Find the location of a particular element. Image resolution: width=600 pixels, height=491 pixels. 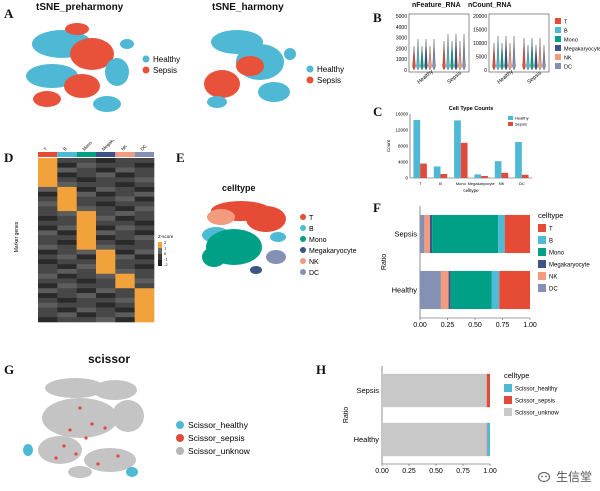

violin-ytick: 2000 is located at coordinates (401, 49).